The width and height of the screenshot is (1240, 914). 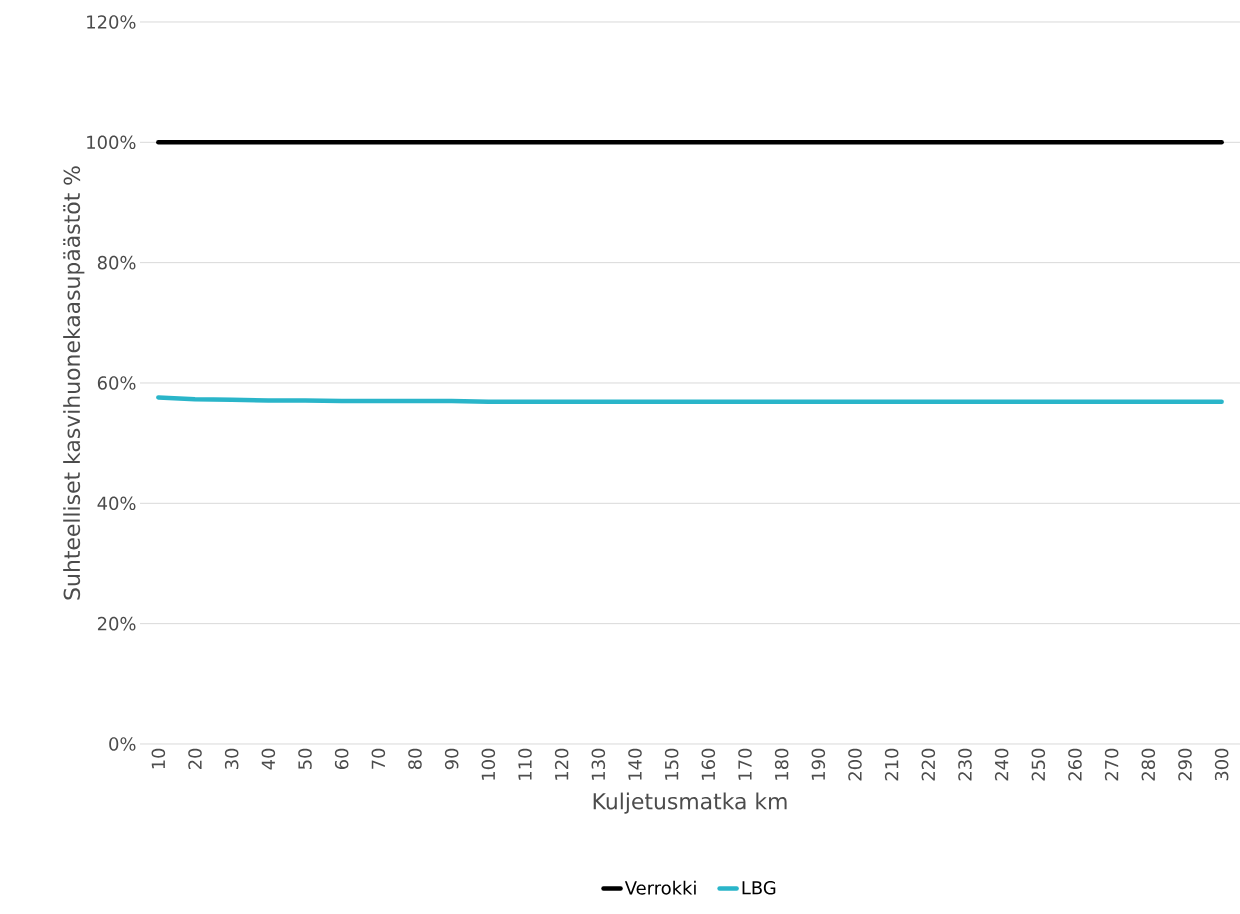 I want to click on x-tick-label: 90, so click(x=451, y=759).